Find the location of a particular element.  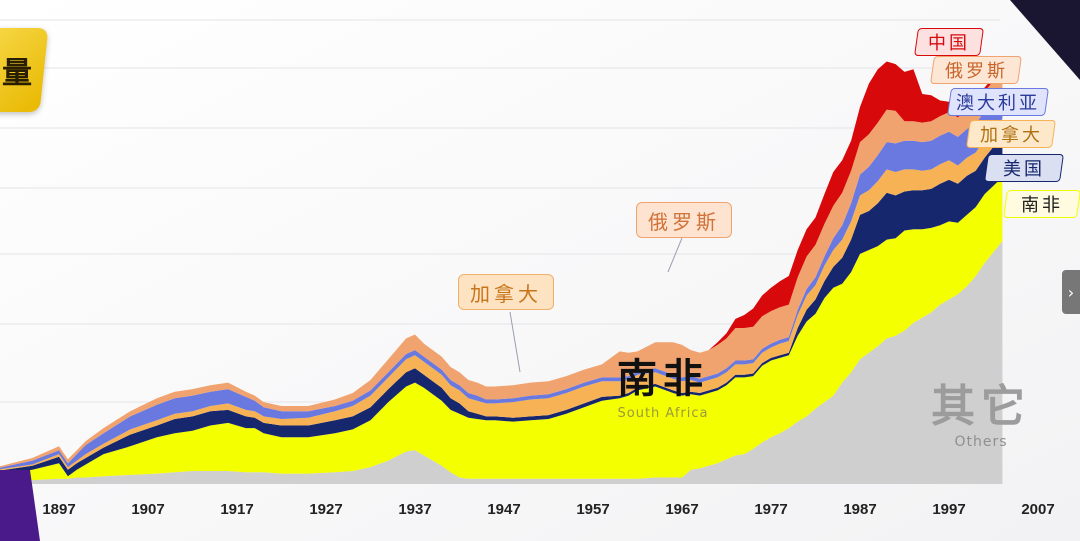

callout-canada-label: 加拿大 is located at coordinates (506, 293).